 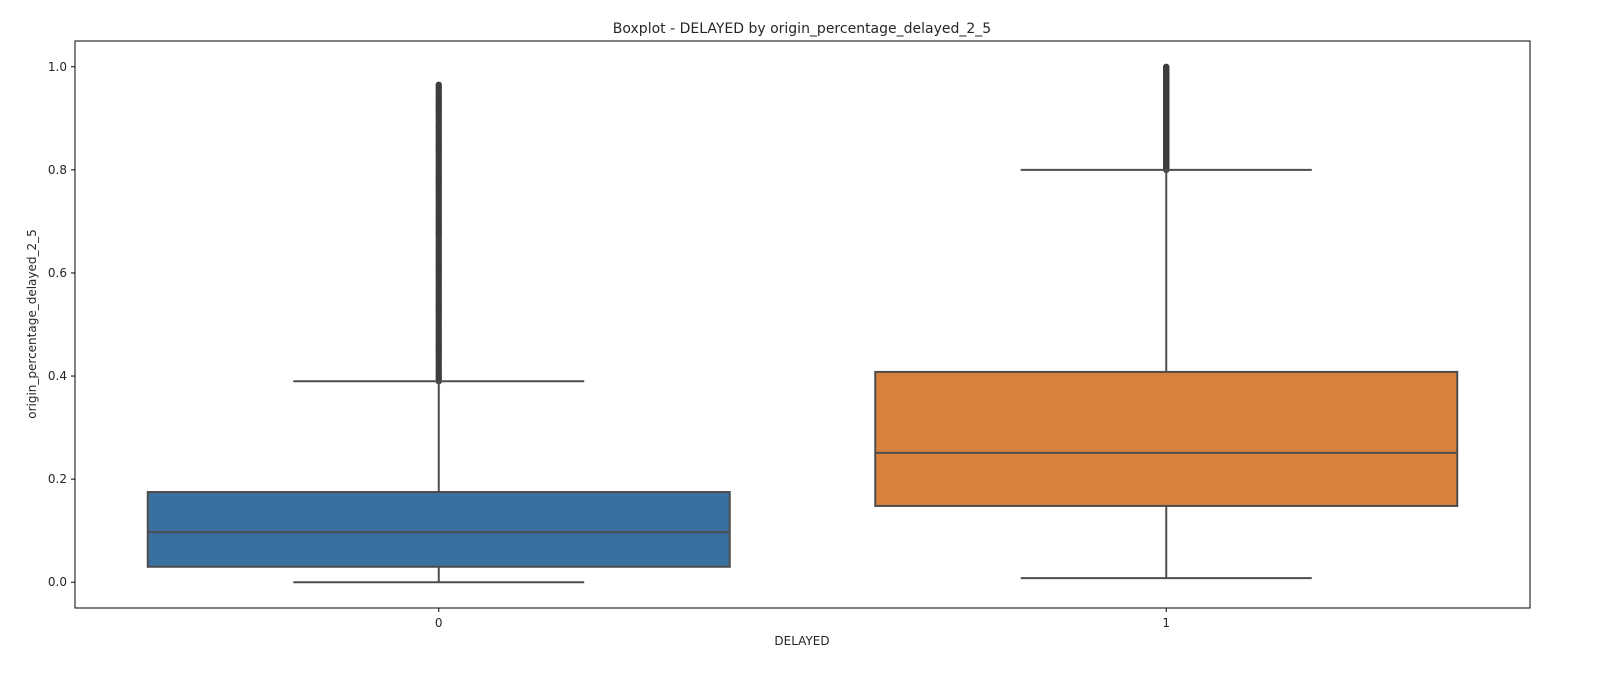 I want to click on x-axis-label: DELAYED, so click(x=801, y=641).